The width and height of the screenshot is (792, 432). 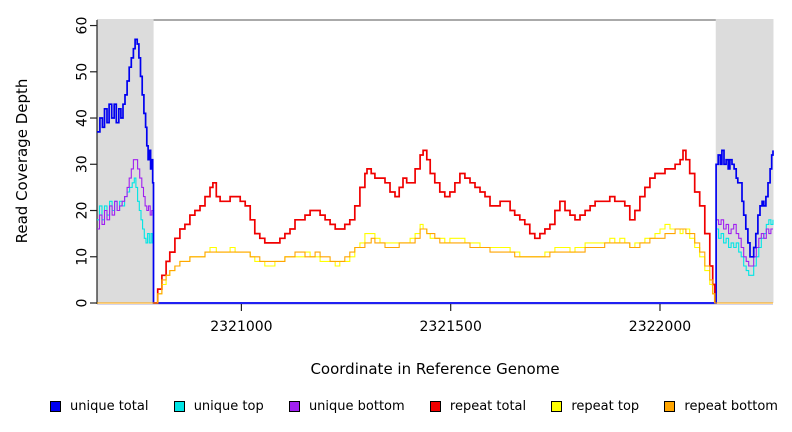 What do you see at coordinates (488, 406) in the screenshot?
I see `legend-label: repeat total` at bounding box center [488, 406].